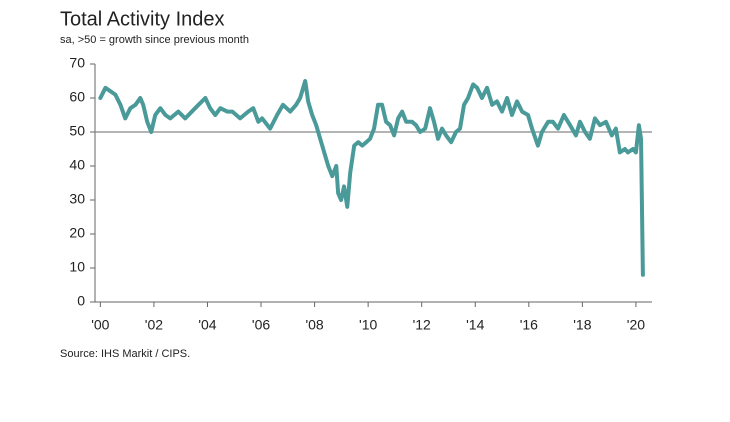  Describe the element at coordinates (422, 325) in the screenshot. I see `x-tick-label: '12` at that location.